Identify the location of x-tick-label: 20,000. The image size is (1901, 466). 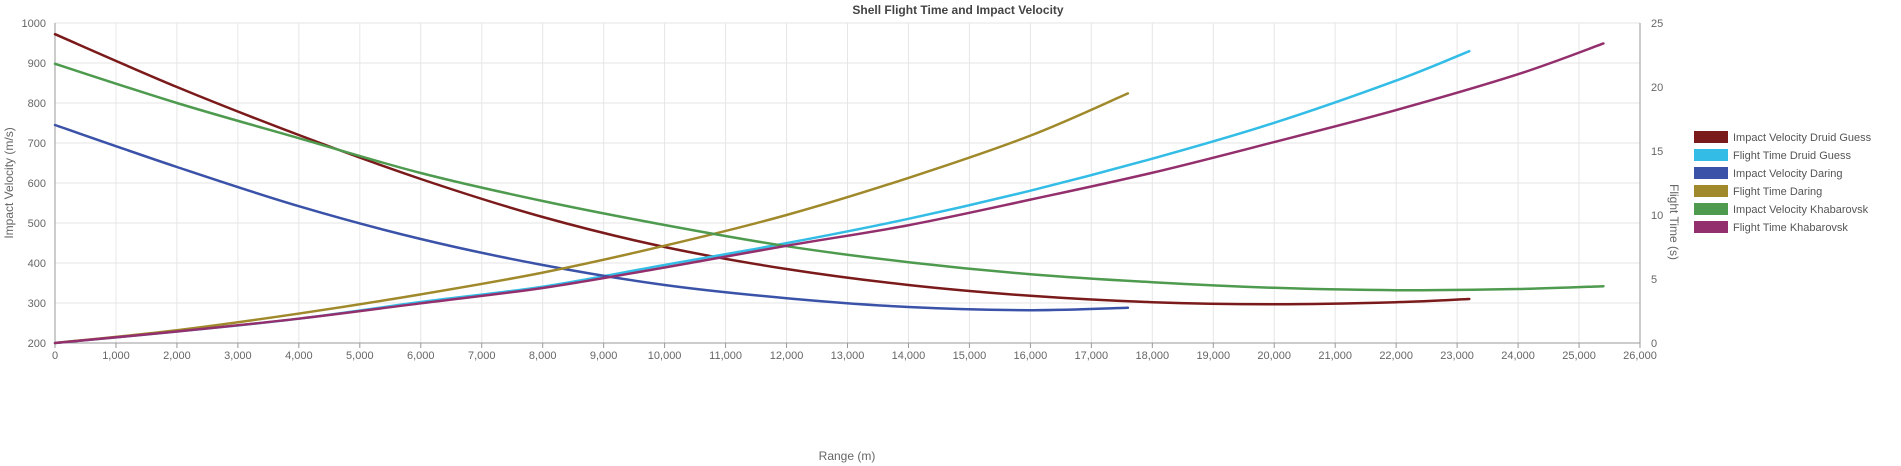
(1274, 356).